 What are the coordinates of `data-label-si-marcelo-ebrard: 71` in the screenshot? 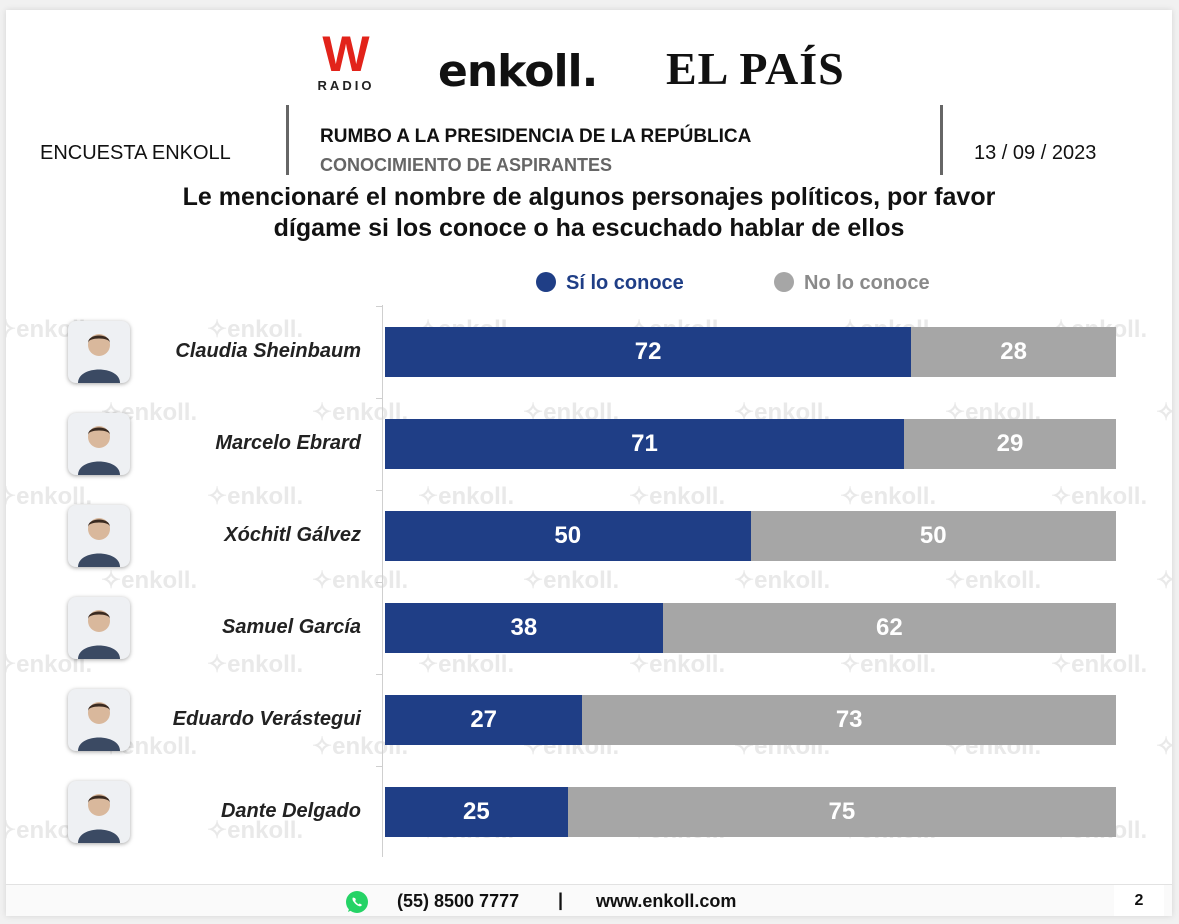 It's located at (644, 443).